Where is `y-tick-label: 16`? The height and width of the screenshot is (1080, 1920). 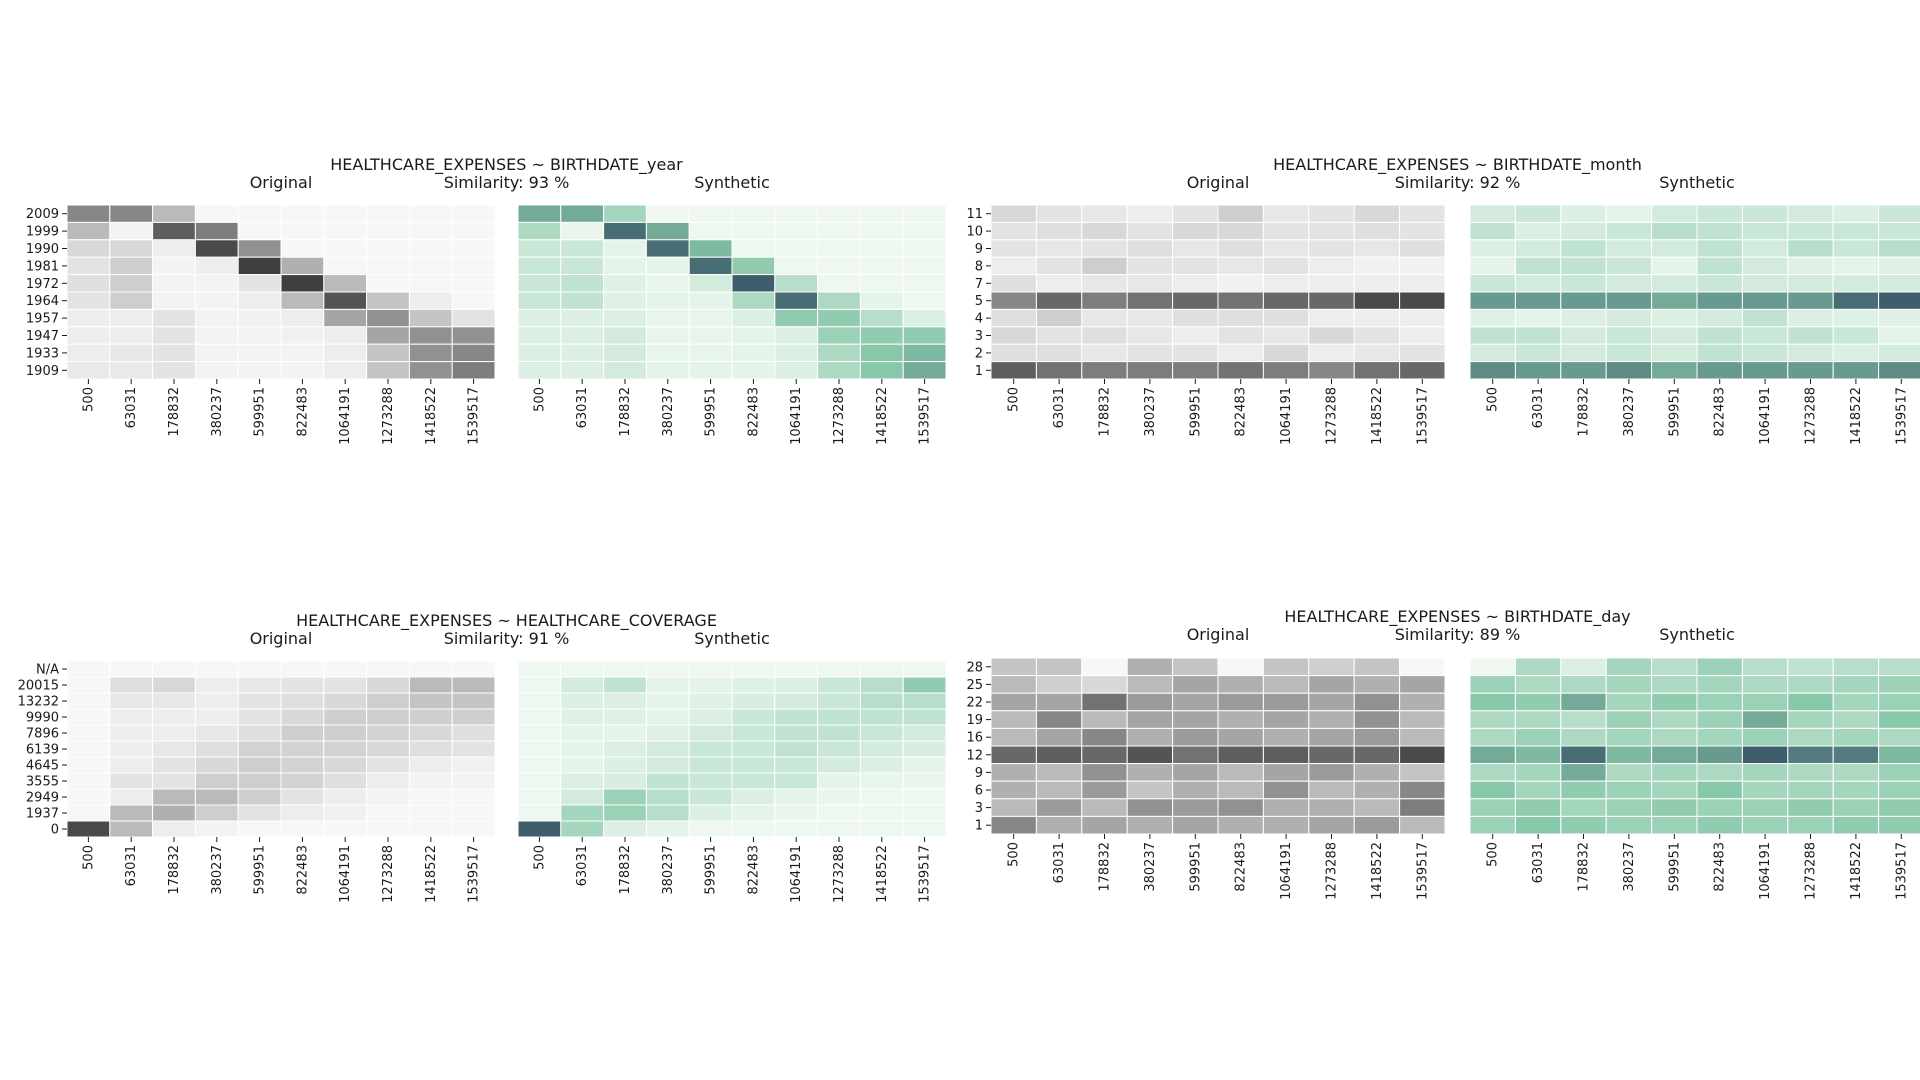 y-tick-label: 16 is located at coordinates (974, 738).